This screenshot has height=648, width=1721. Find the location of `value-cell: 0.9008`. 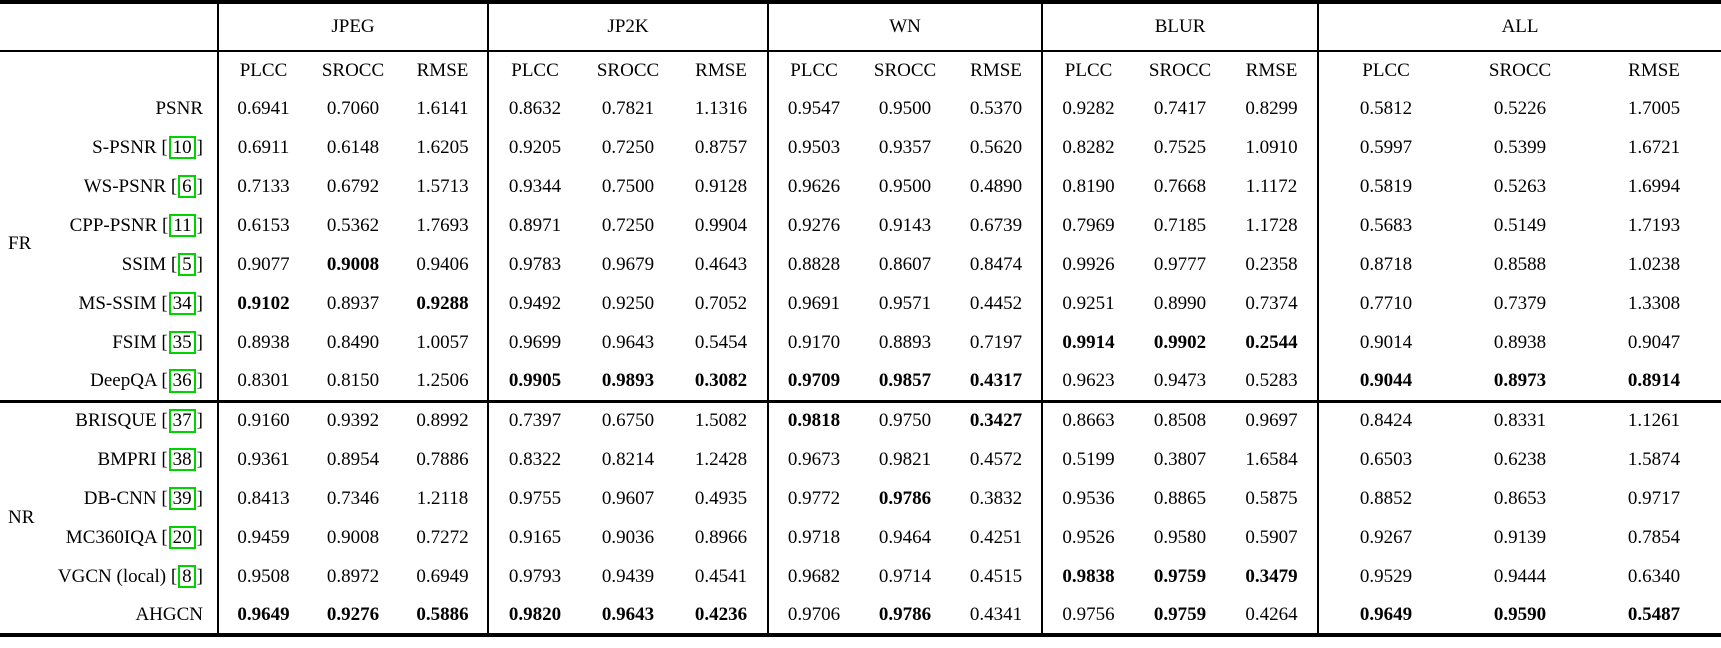

value-cell: 0.9008 is located at coordinates (353, 264).